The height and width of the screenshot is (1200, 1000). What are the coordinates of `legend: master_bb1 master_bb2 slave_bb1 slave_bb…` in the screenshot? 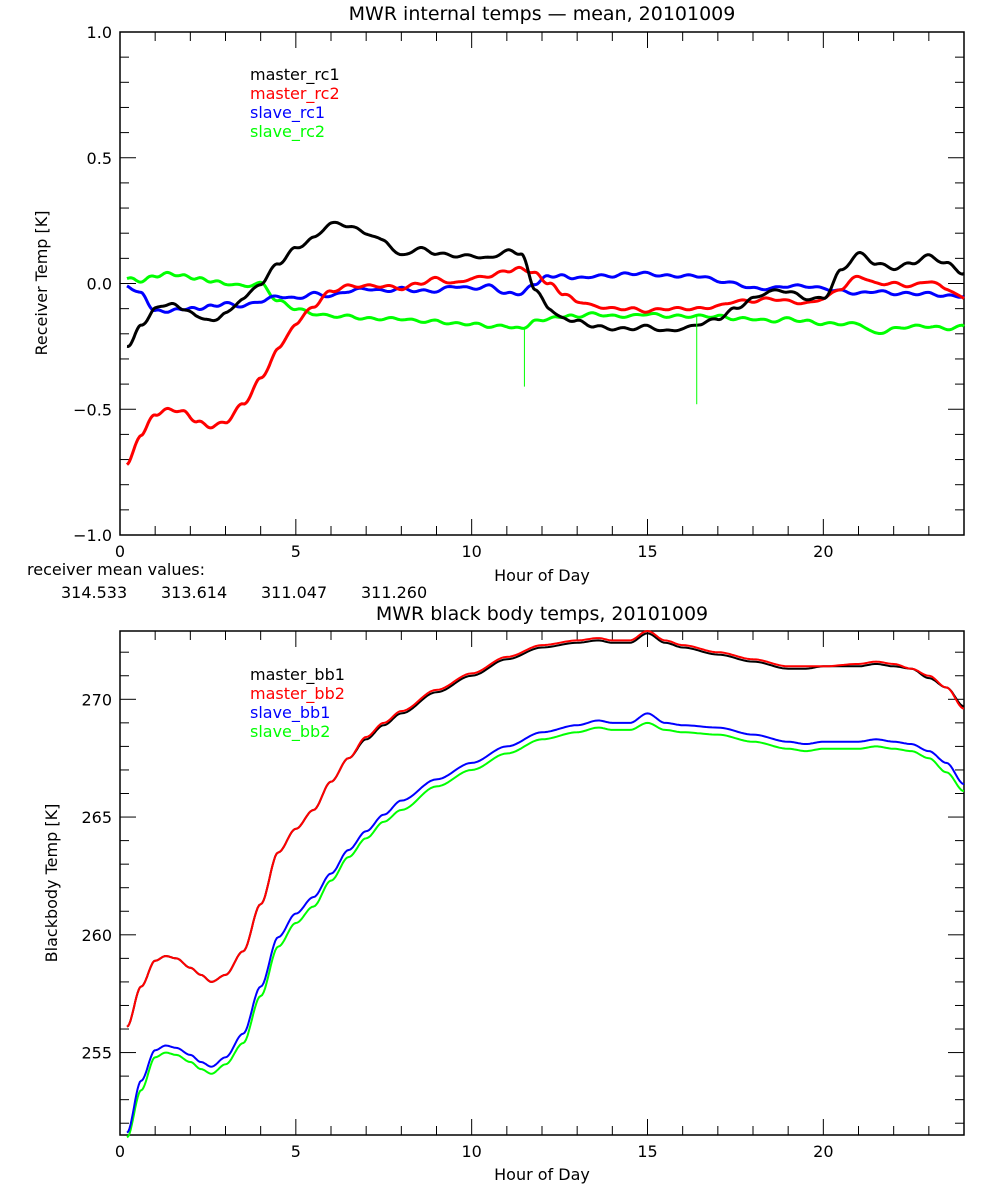 It's located at (297, 703).